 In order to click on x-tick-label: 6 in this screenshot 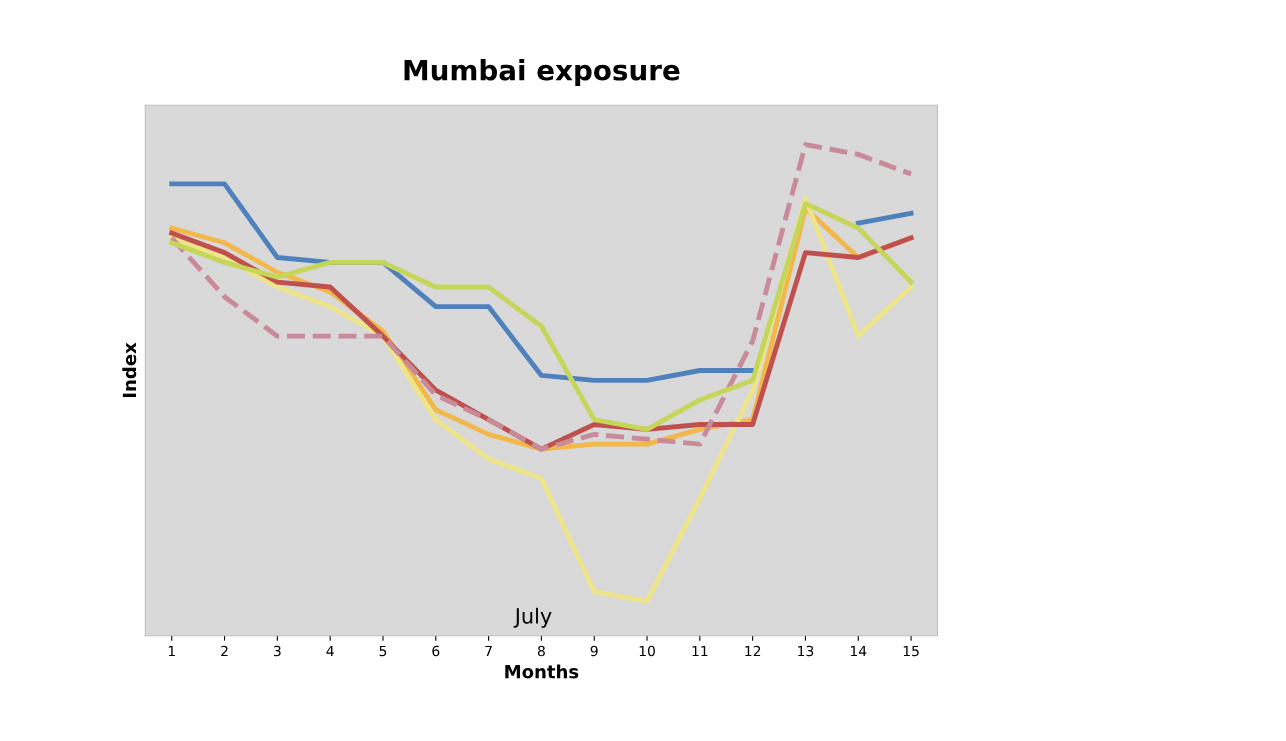, I will do `click(436, 651)`.